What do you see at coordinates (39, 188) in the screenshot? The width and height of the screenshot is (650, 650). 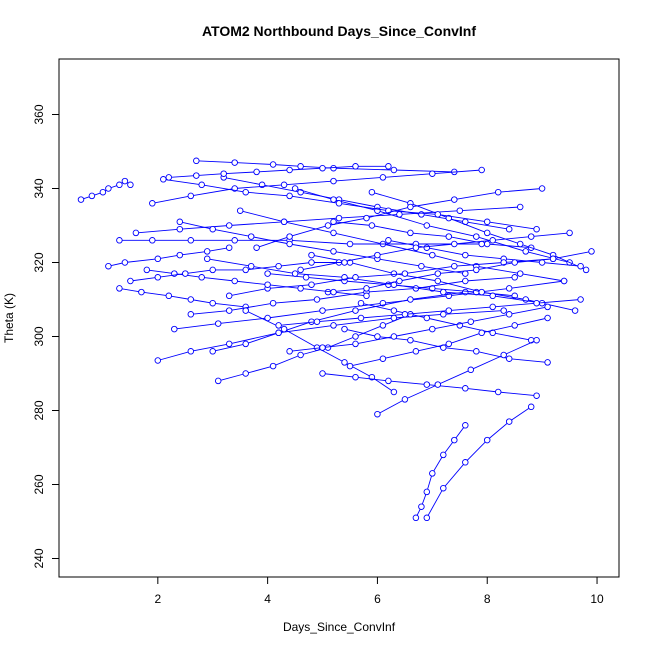 I see `y-tick-label-340: 340` at bounding box center [39, 188].